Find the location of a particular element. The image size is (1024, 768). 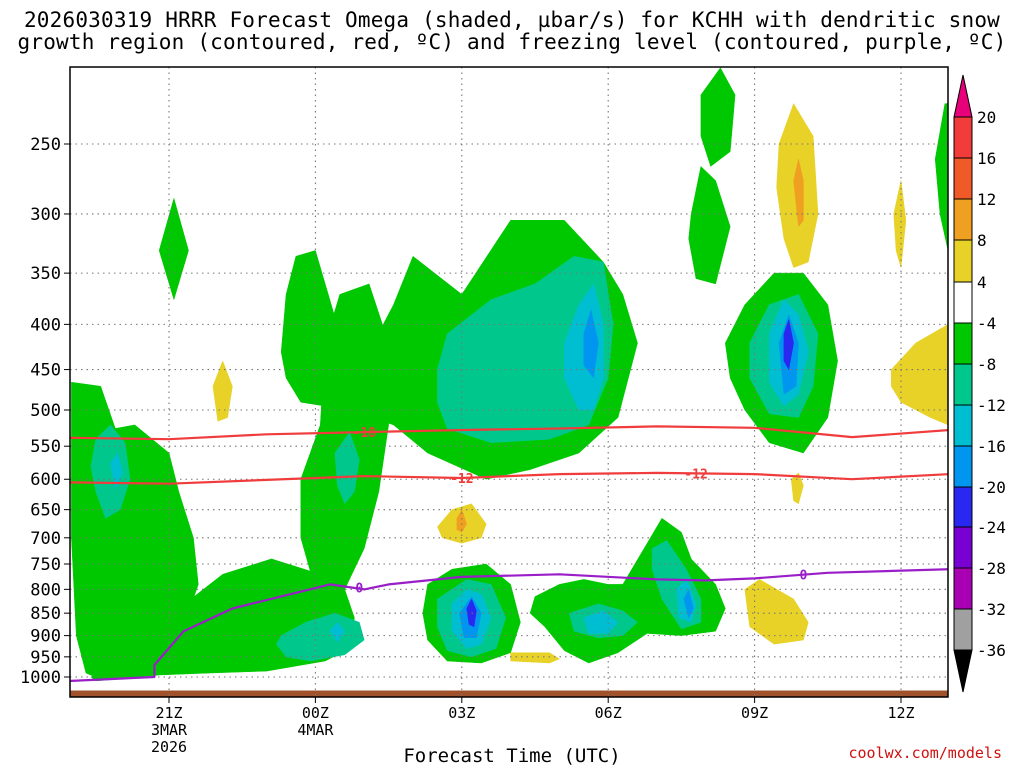

y-tick-label-500: 500 is located at coordinates (45, 411).